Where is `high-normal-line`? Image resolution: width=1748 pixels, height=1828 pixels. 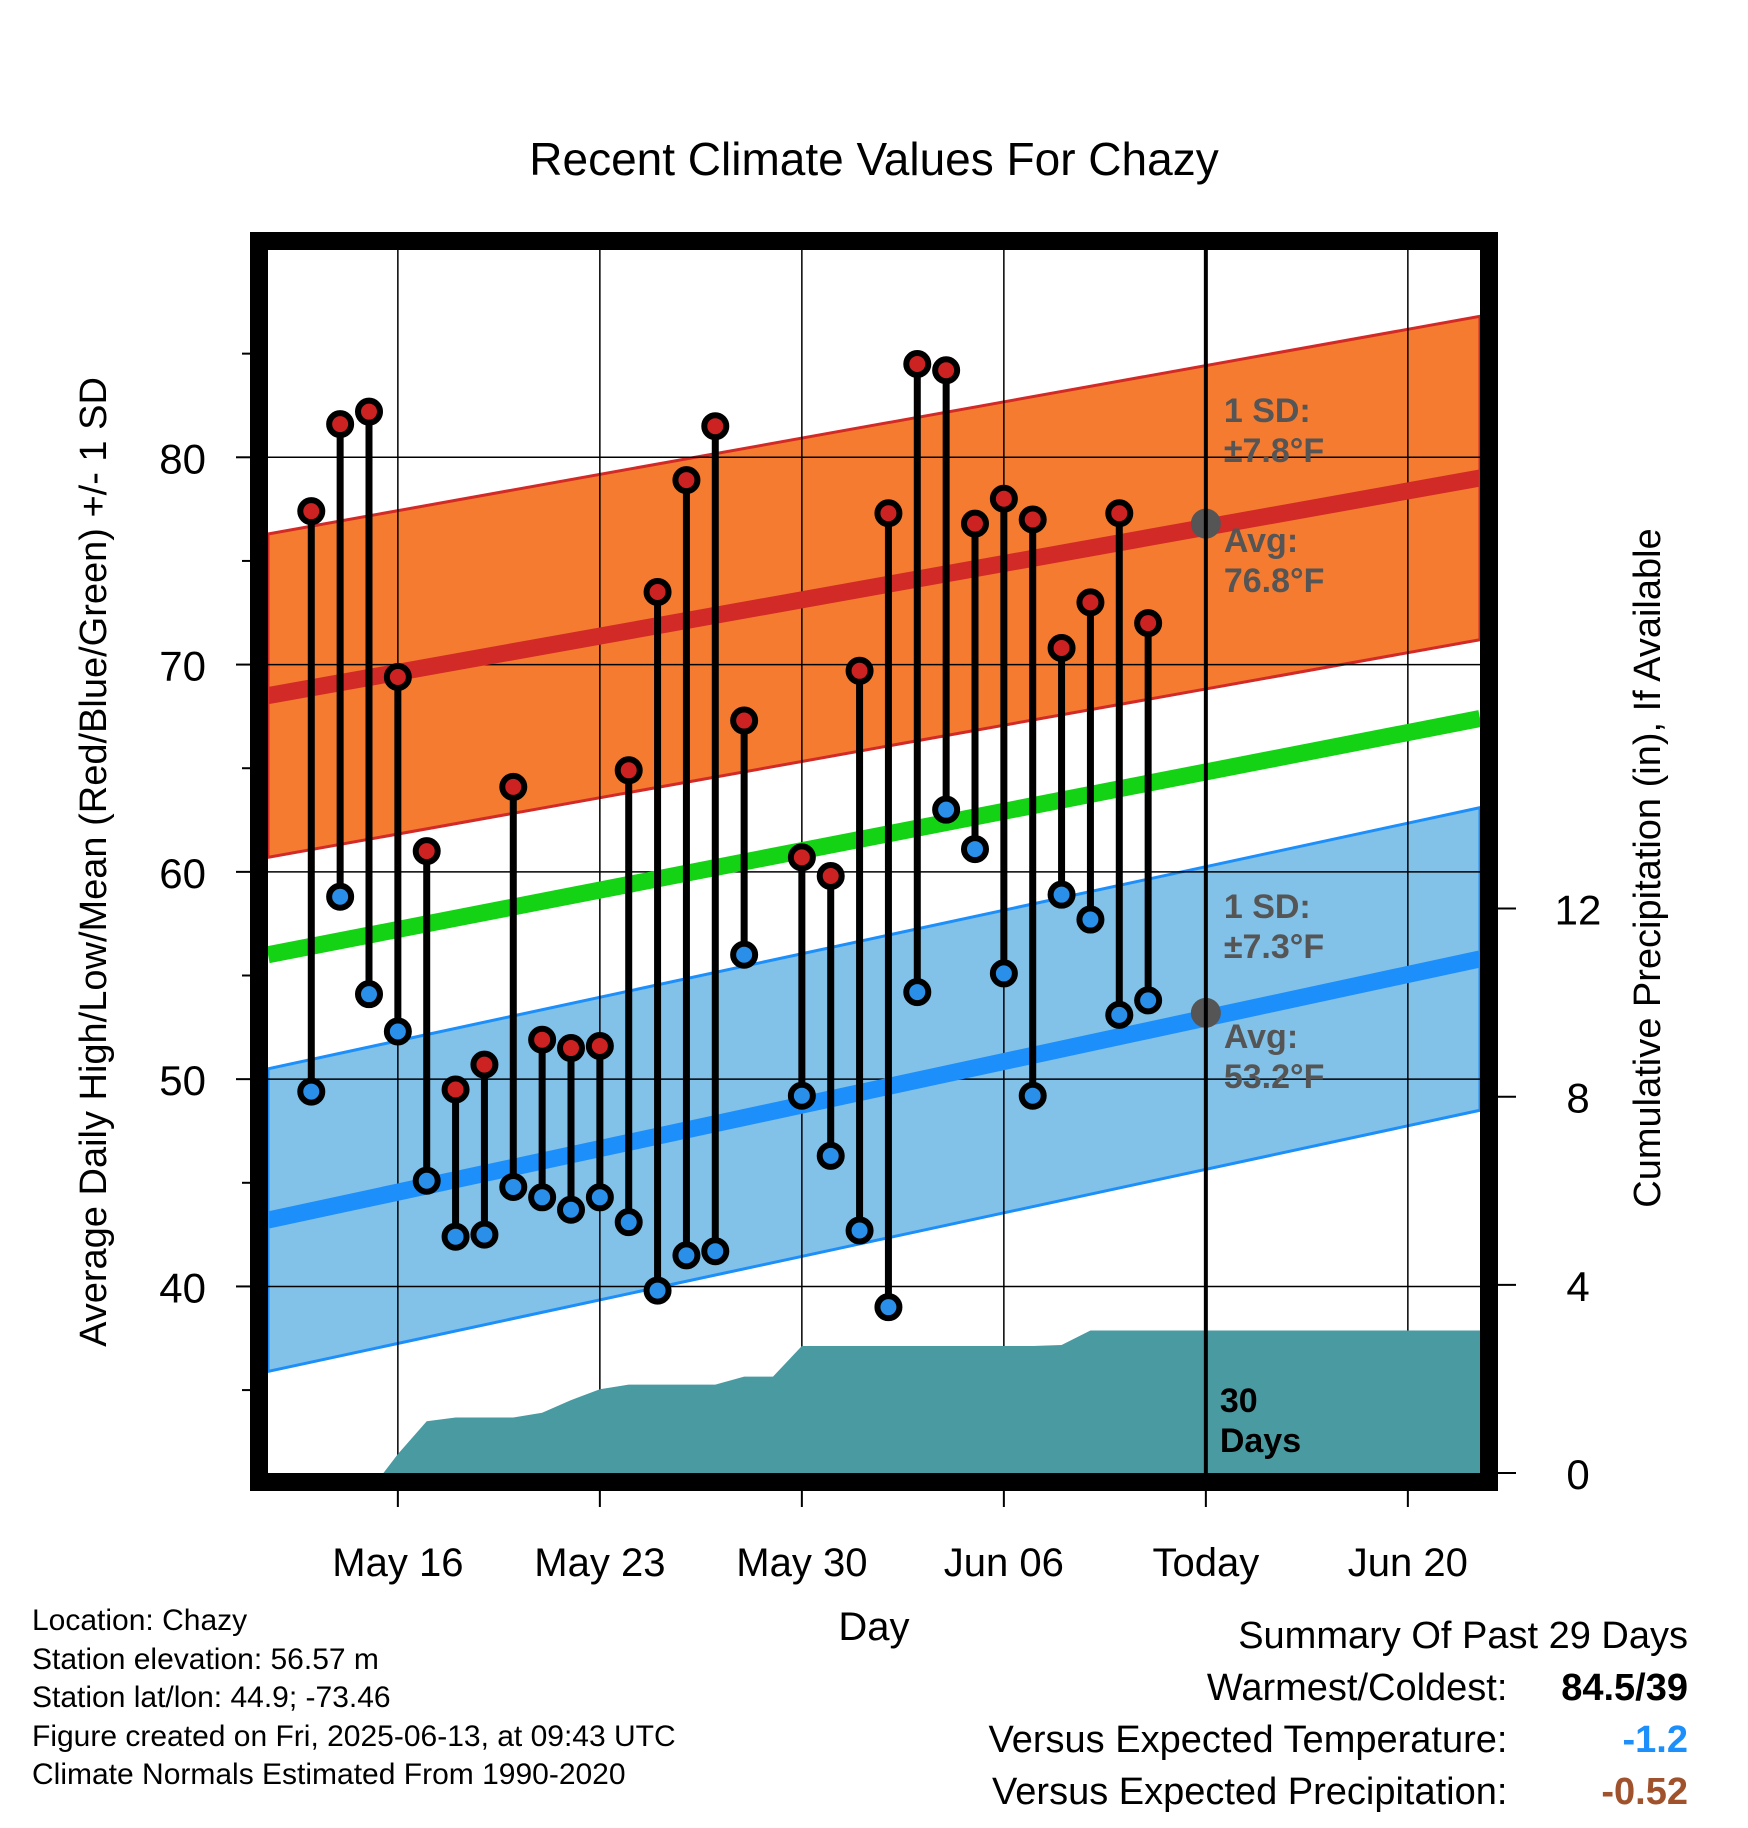 high-normal-line is located at coordinates (874, 587).